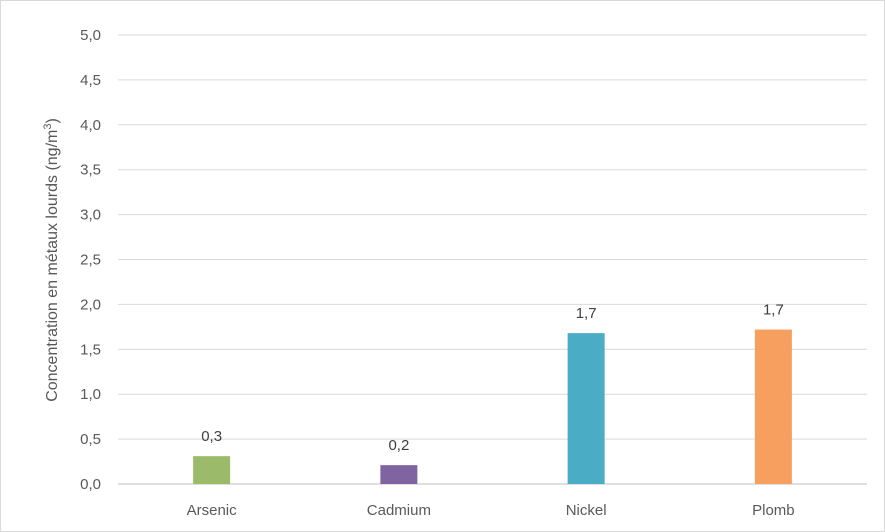  I want to click on x-category-label-plomb: Plomb, so click(773, 510).